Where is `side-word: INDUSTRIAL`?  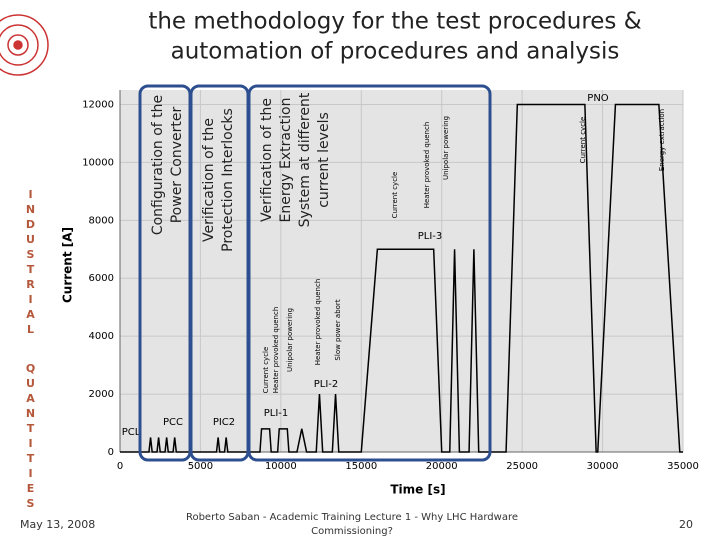
side-word: INDUSTRIAL is located at coordinates (30, 263).